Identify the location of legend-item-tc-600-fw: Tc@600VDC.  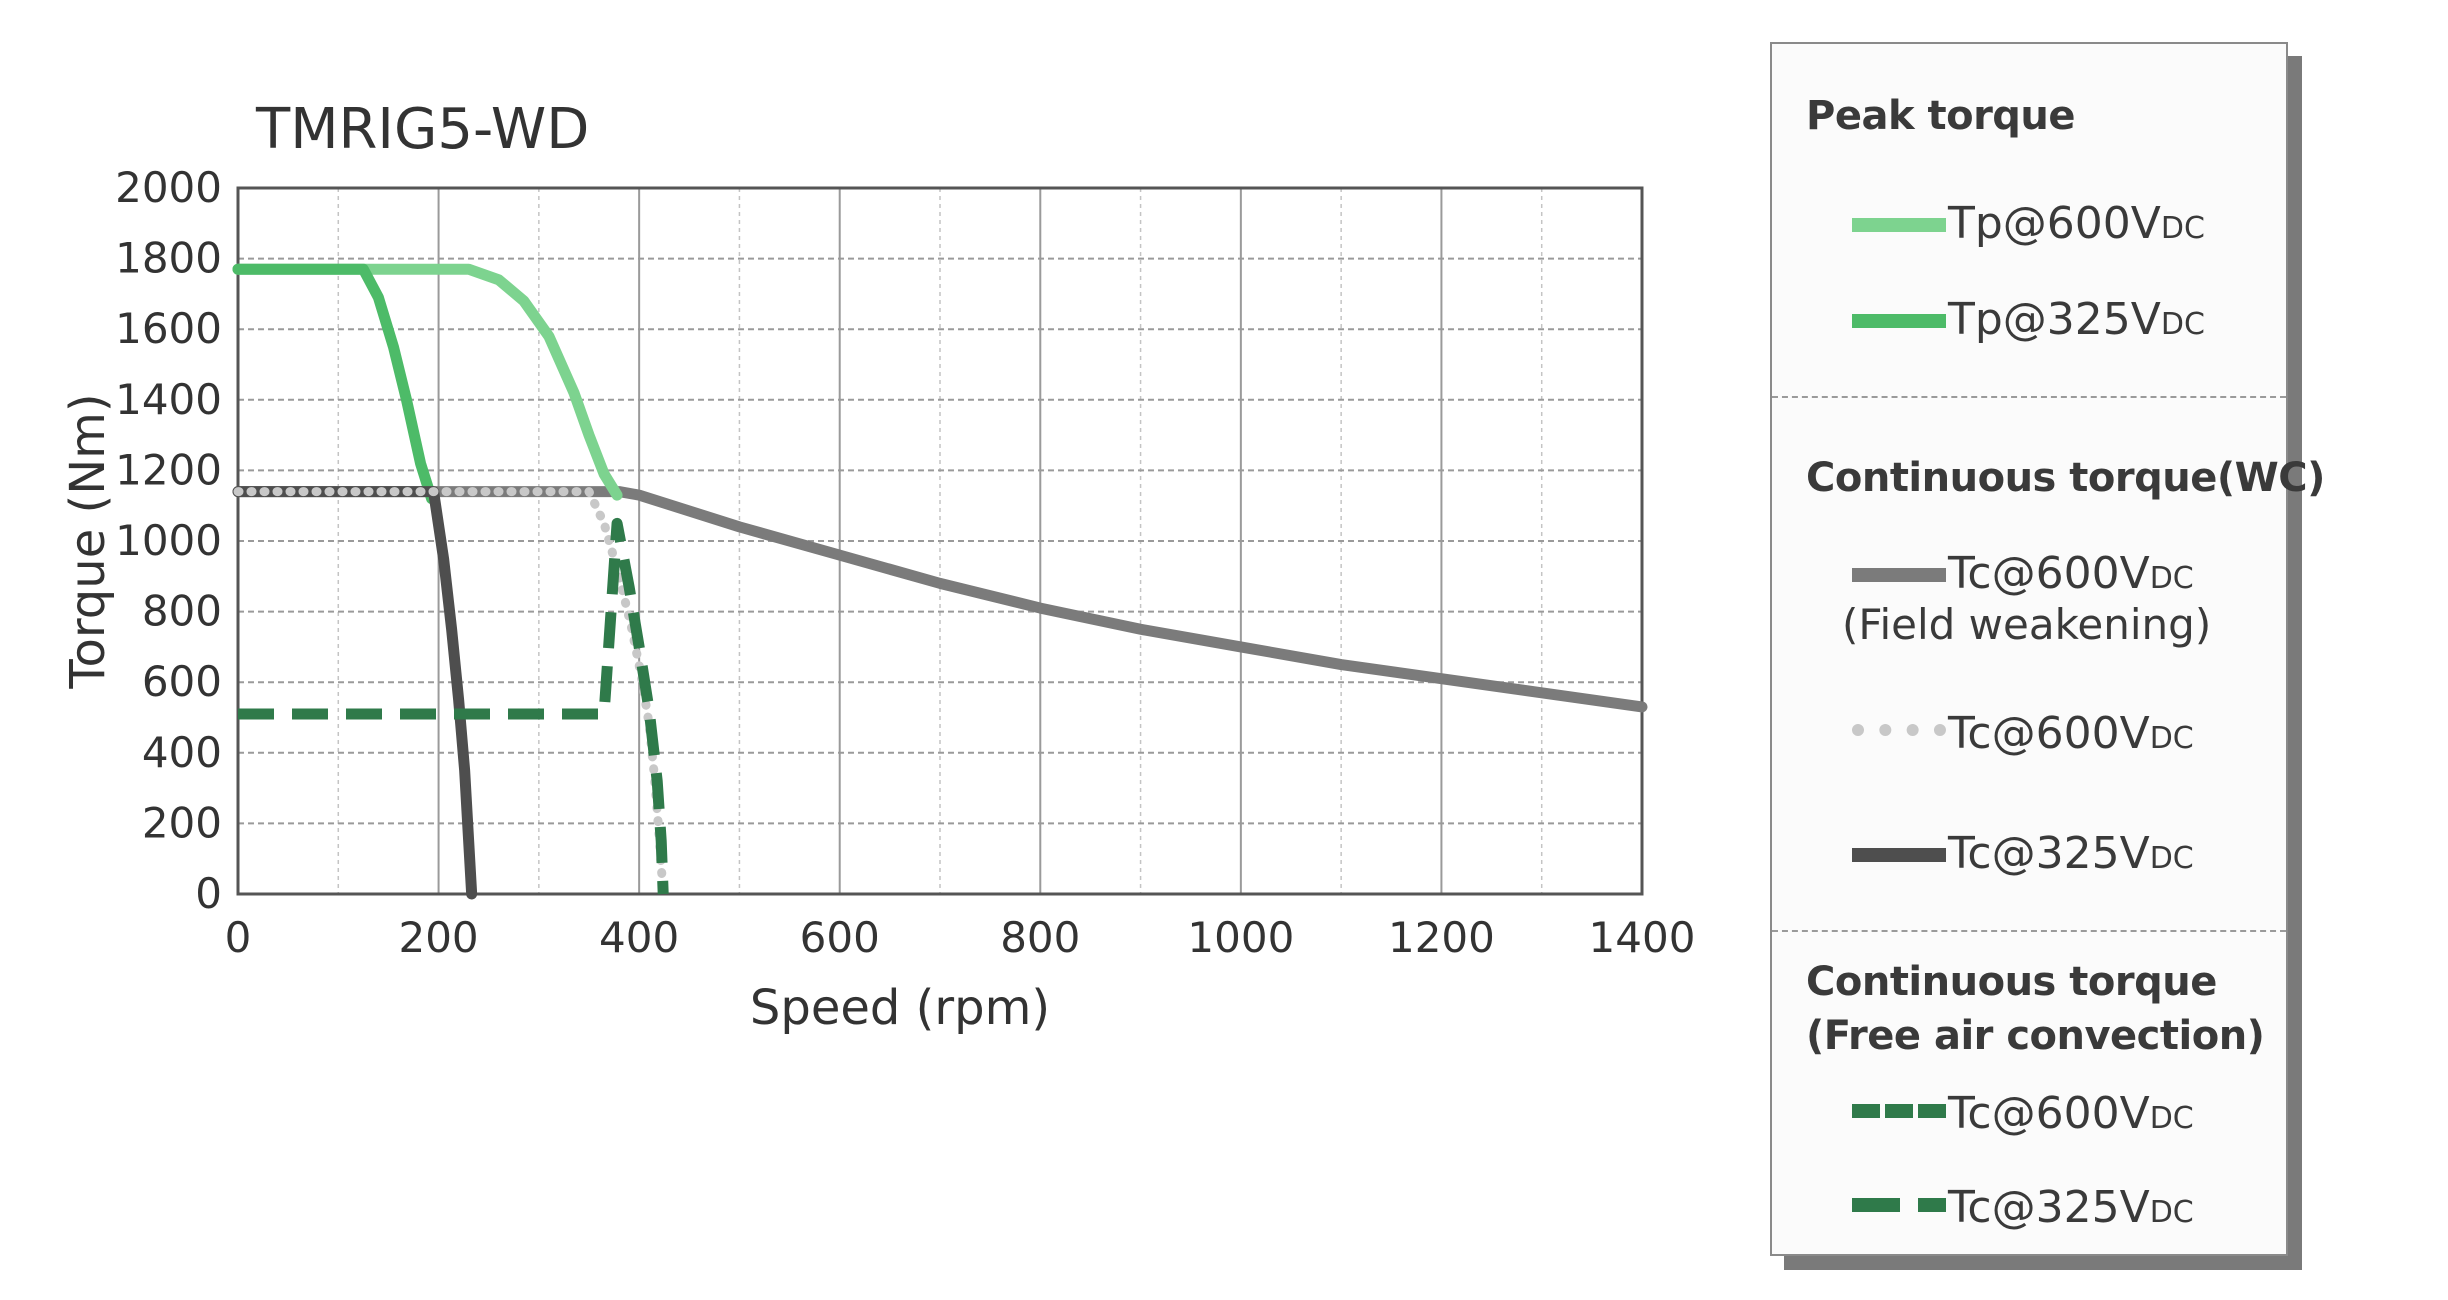
(2029, 579).